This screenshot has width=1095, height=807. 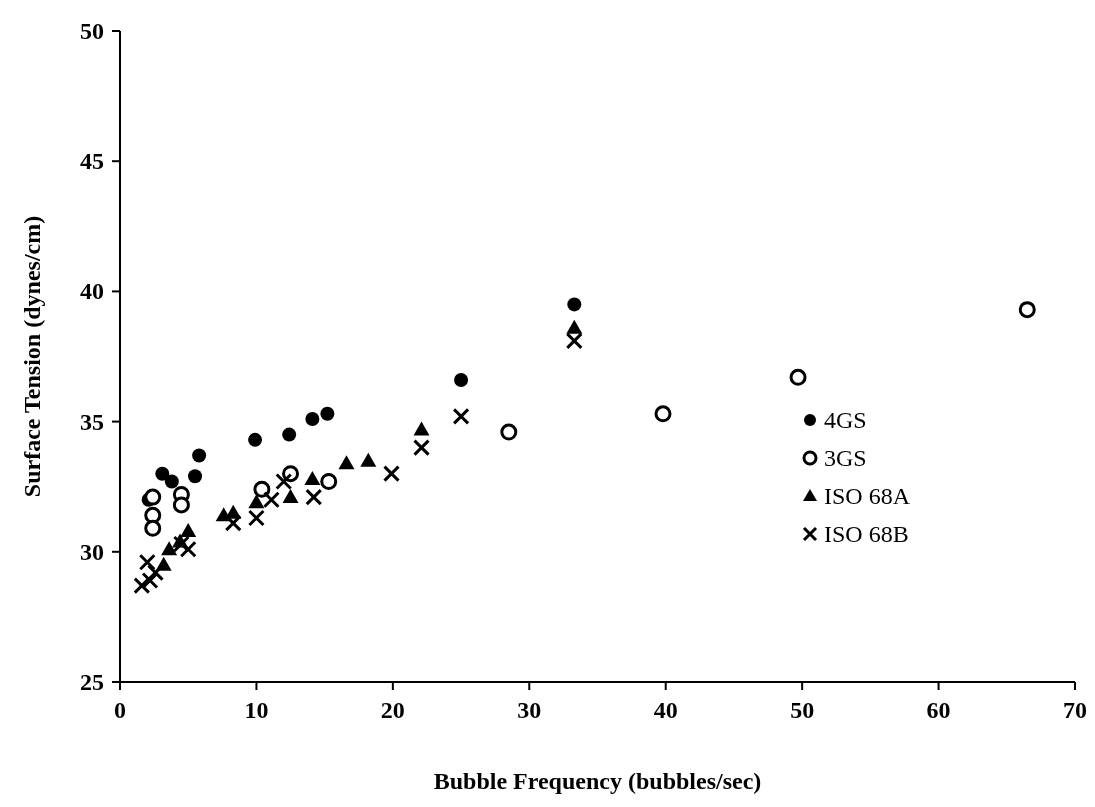 I want to click on y-tick-label: 25, so click(x=92, y=682).